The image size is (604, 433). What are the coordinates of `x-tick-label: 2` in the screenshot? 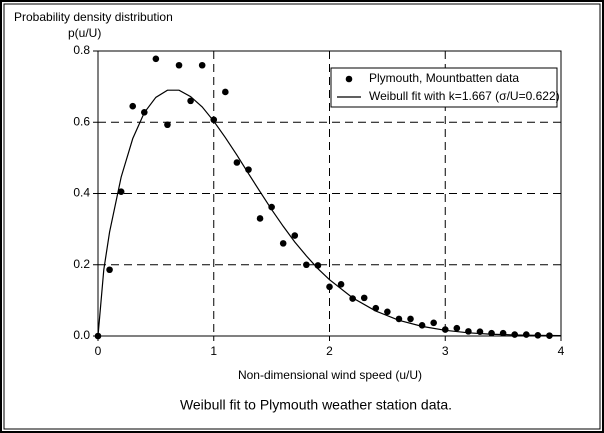 It's located at (329, 351).